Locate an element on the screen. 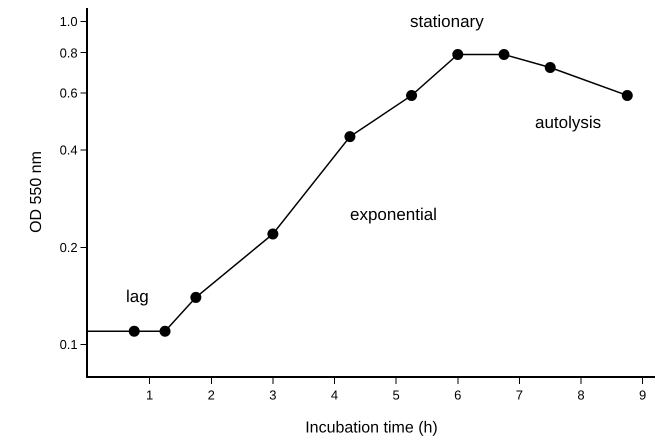 The height and width of the screenshot is (446, 665). x-tick-label: 1 is located at coordinates (150, 394).